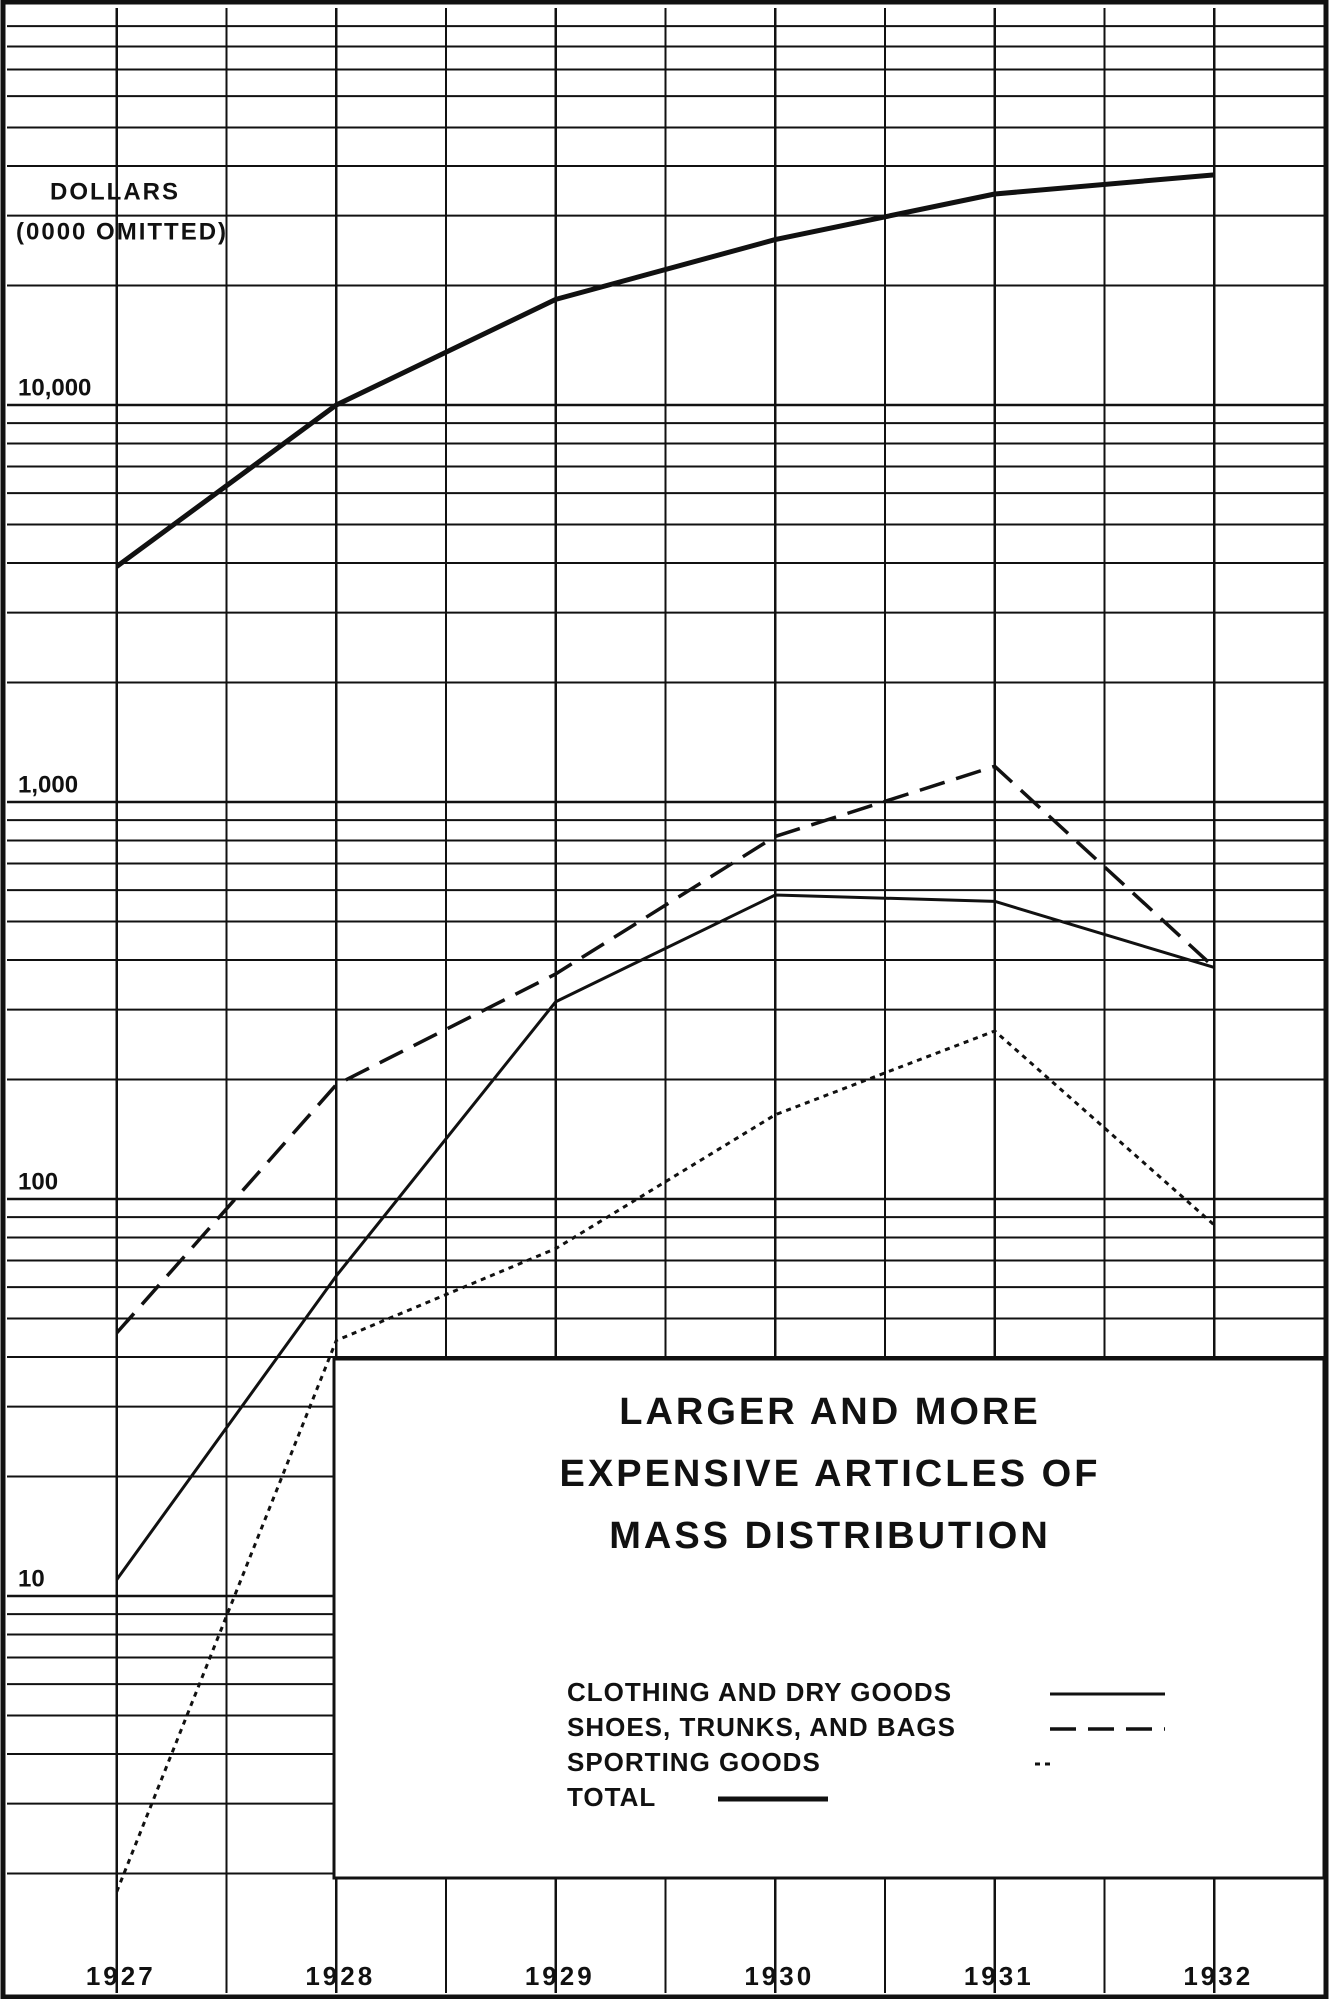 The width and height of the screenshot is (1332, 1999). I want to click on x-tick-label: 1931, so click(999, 1976).